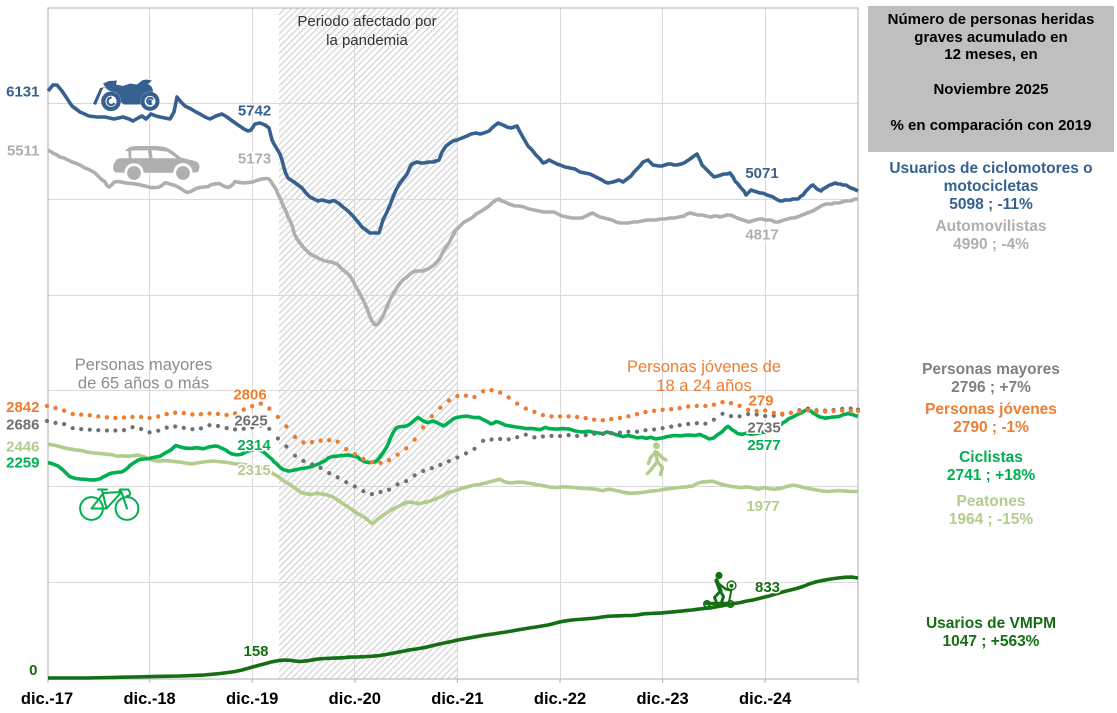 This screenshot has height=713, width=1117. I want to click on svg-text: 4817, so click(761, 235).